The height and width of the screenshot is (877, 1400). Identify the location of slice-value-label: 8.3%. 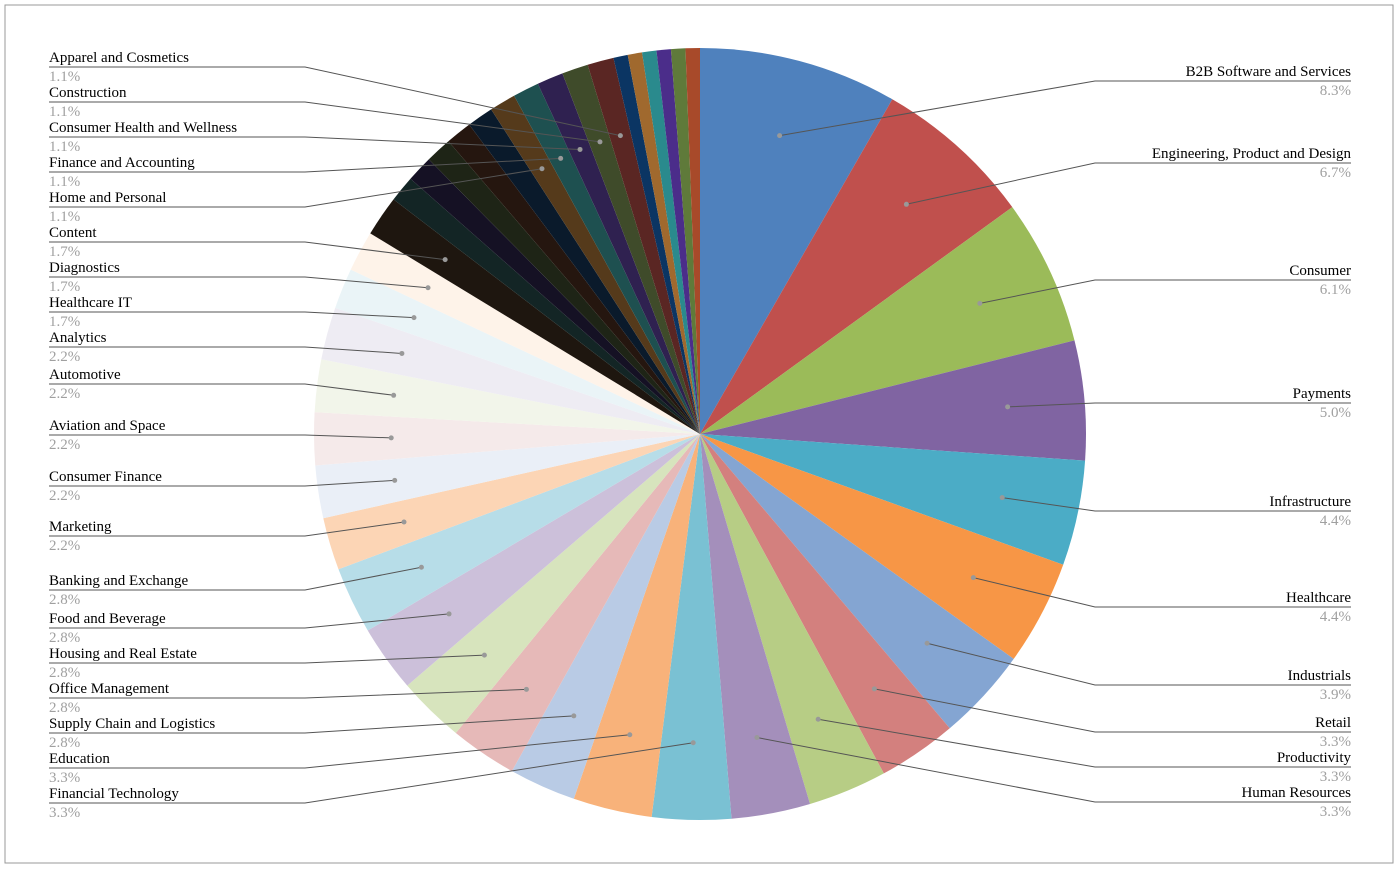
(1335, 91).